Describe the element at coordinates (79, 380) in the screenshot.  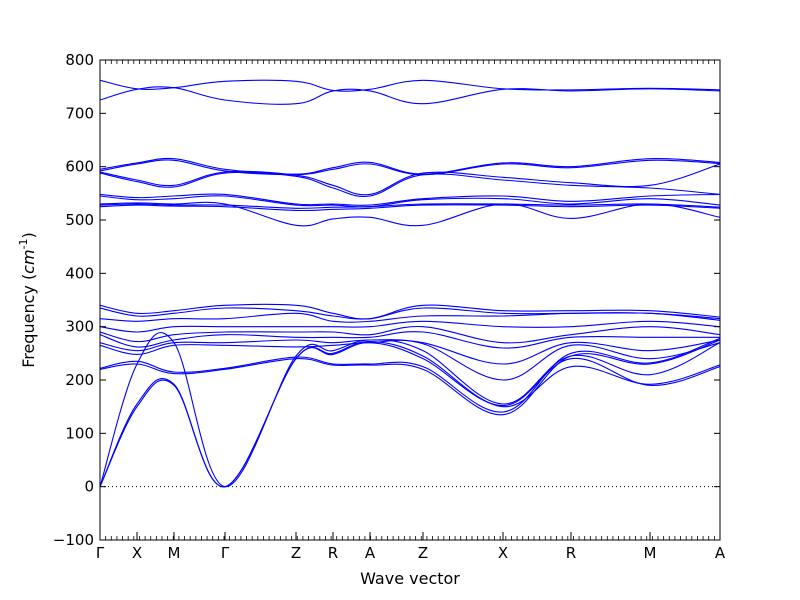
I see `y-tick-label: 200` at that location.